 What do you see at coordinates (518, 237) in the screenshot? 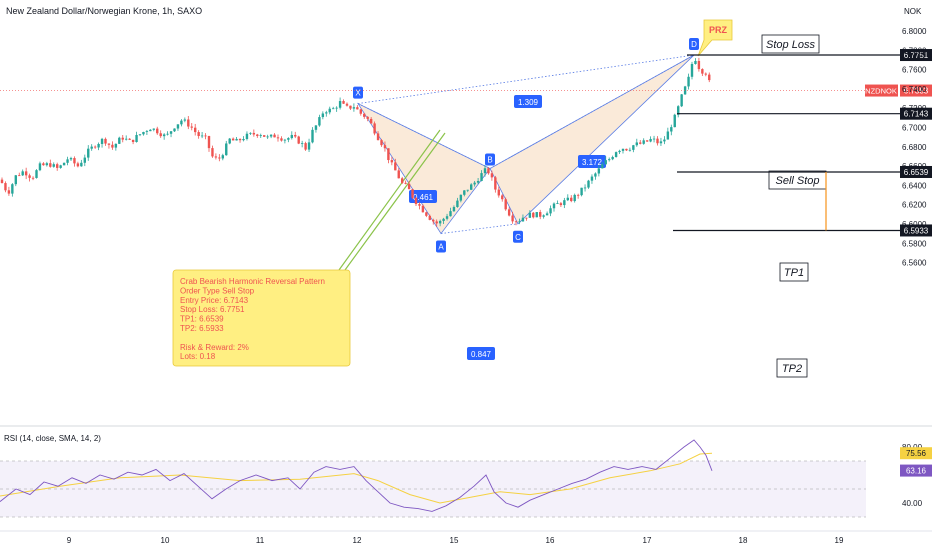
I see `pattern-point-label: C` at bounding box center [518, 237].